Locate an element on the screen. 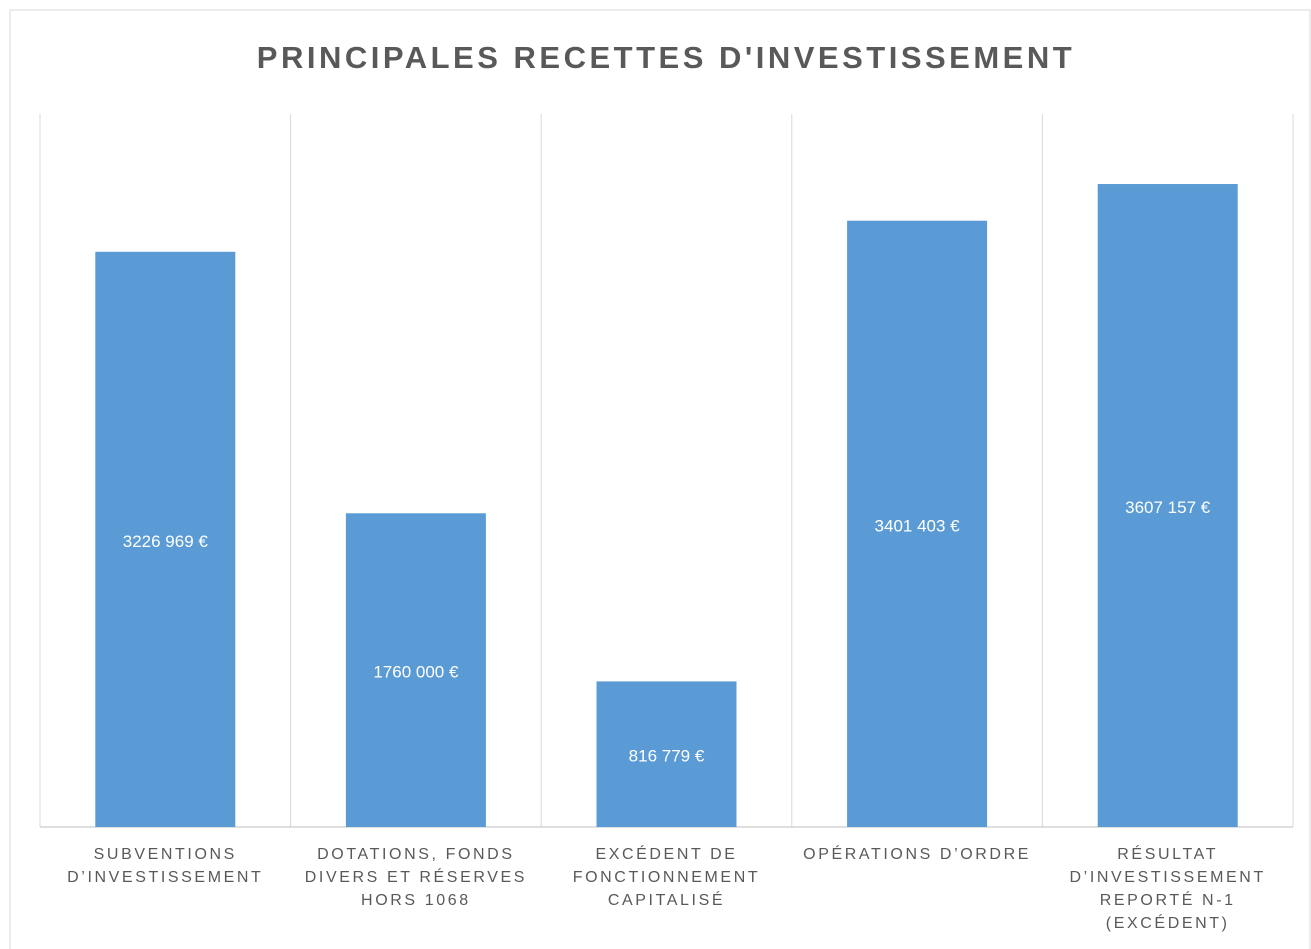 The height and width of the screenshot is (949, 1311). value-label: 3607 157 € is located at coordinates (1168, 507).